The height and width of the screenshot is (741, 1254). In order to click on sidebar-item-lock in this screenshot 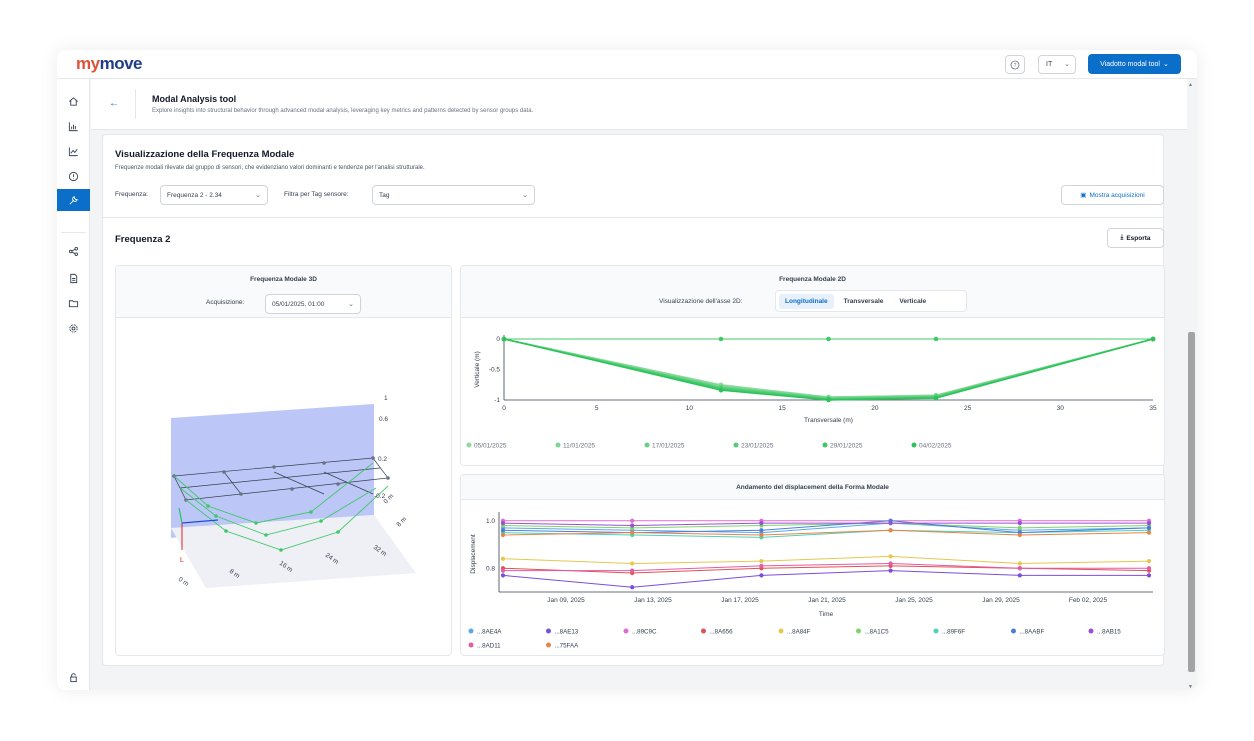, I will do `click(73, 677)`.